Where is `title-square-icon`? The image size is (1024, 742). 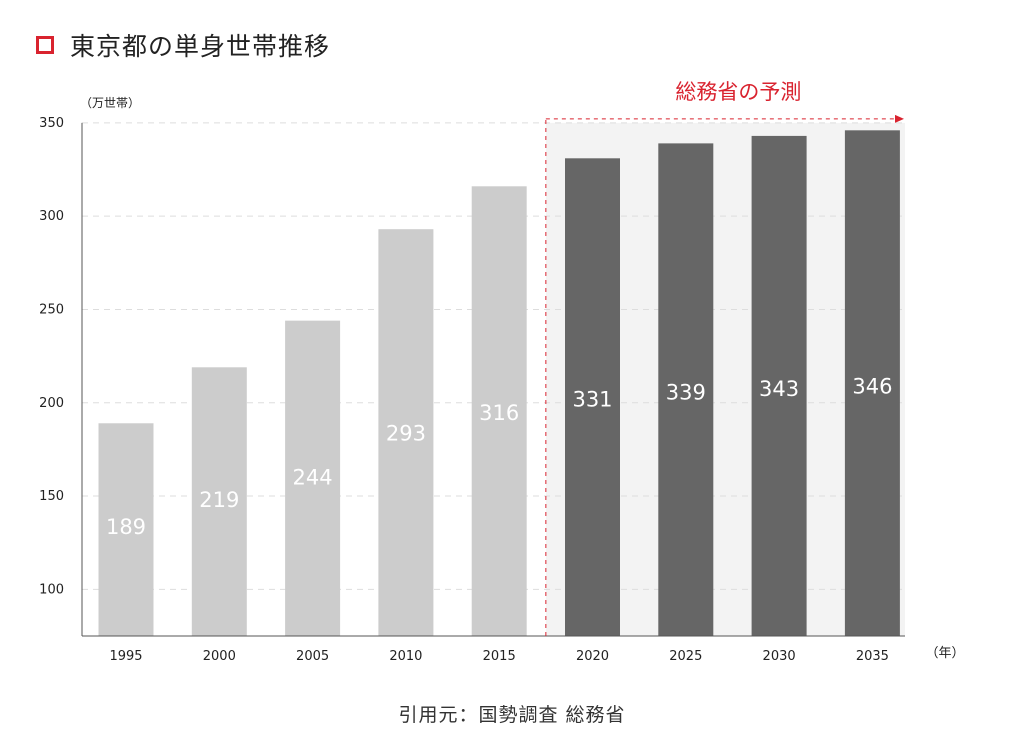
title-square-icon is located at coordinates (45, 45).